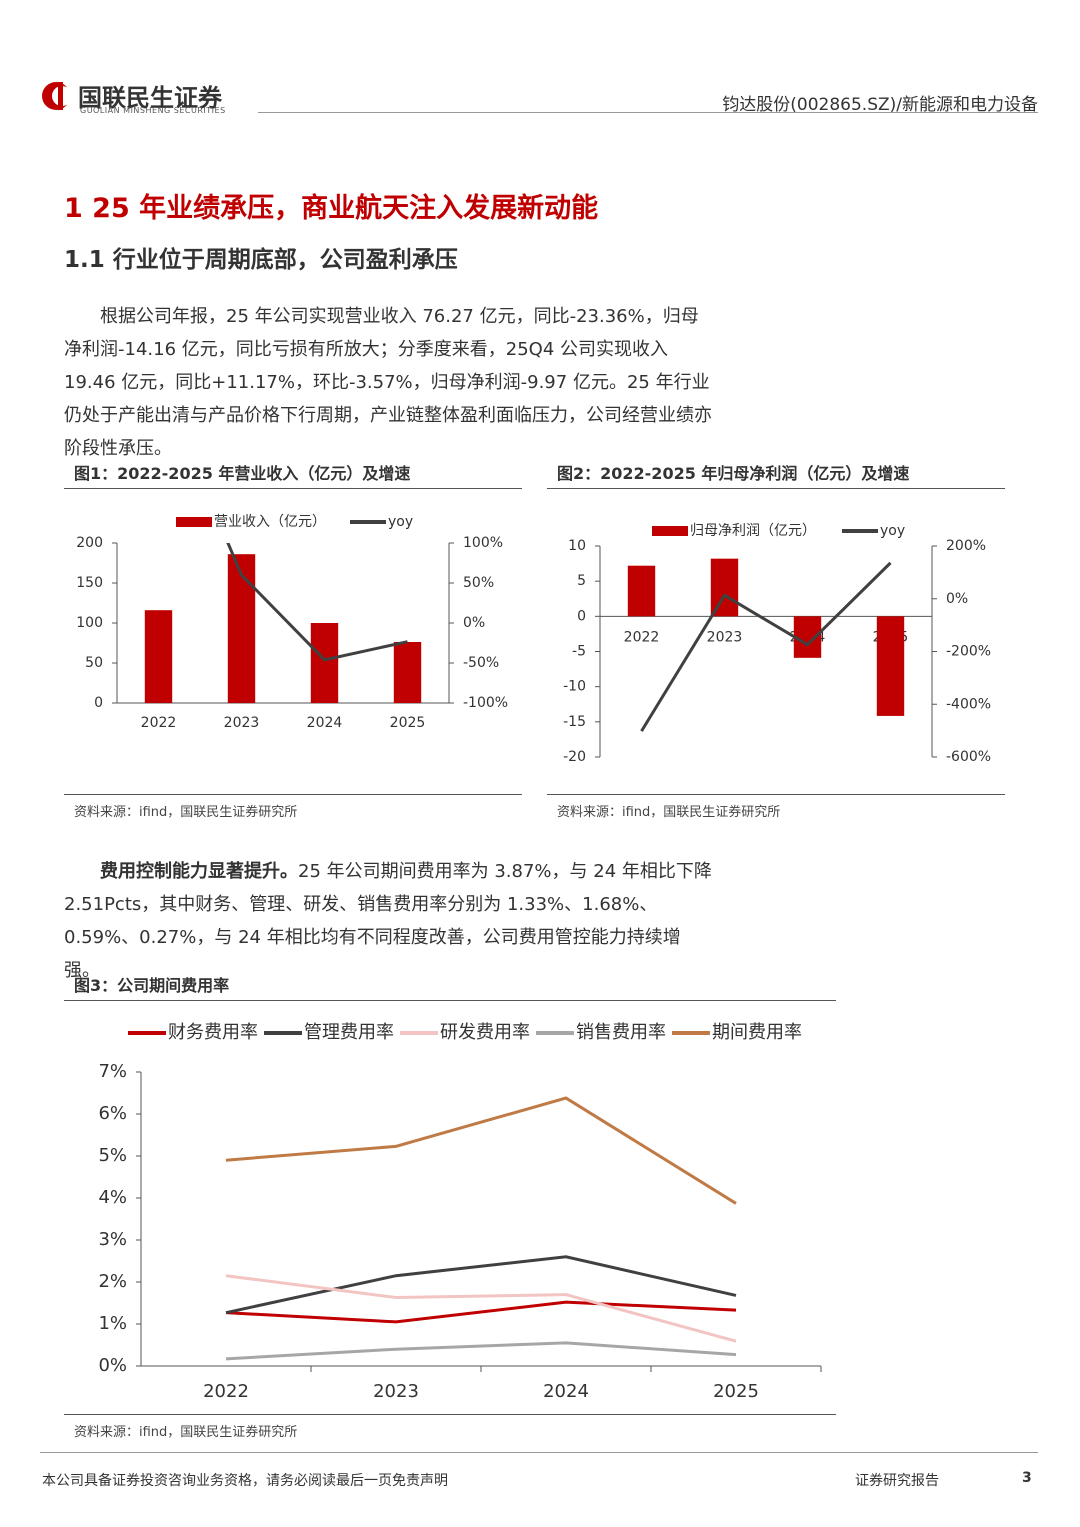  What do you see at coordinates (89, 623) in the screenshot?
I see `y-tick-label: 100` at bounding box center [89, 623].